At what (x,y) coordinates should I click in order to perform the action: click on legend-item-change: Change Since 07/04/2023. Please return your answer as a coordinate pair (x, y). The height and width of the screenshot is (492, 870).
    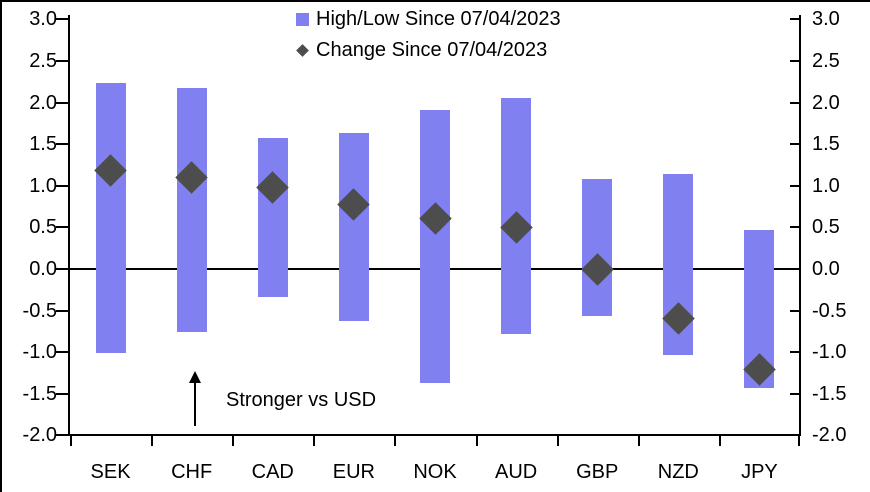
    Looking at the image, I should click on (421, 50).